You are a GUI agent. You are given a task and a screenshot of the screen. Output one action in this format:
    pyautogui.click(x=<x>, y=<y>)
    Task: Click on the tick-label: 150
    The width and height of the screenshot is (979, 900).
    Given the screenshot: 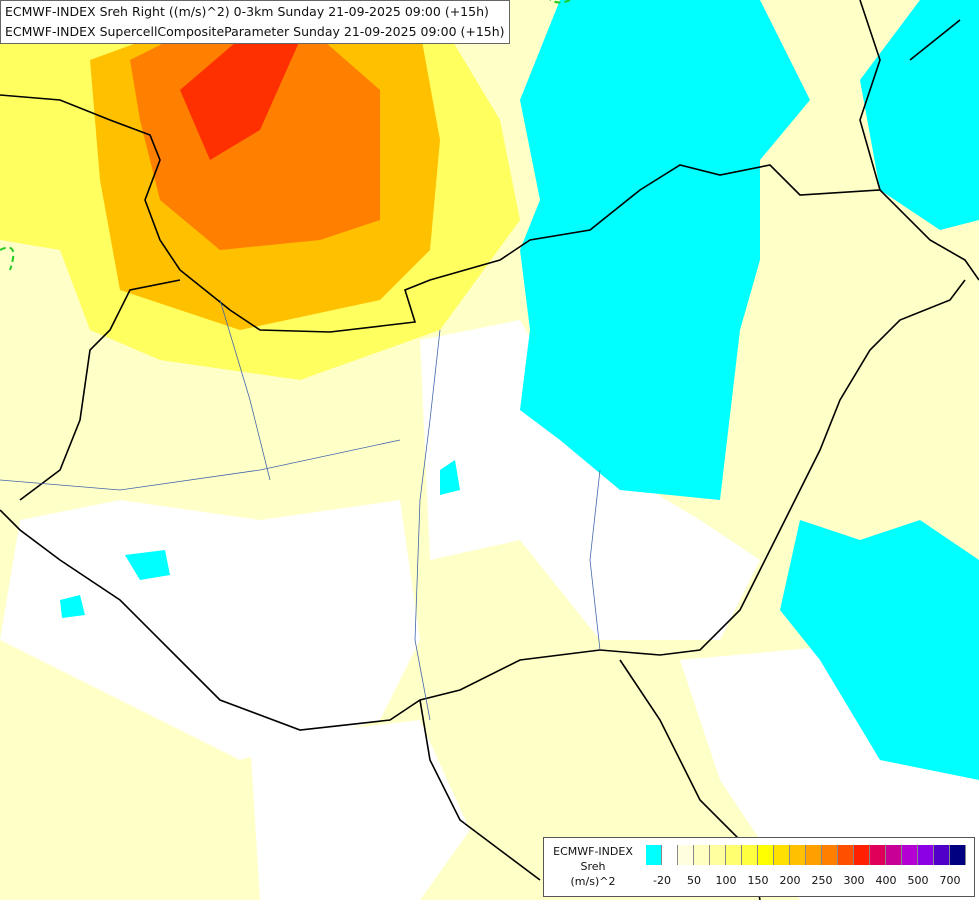 What is the action you would take?
    pyautogui.click(x=758, y=880)
    